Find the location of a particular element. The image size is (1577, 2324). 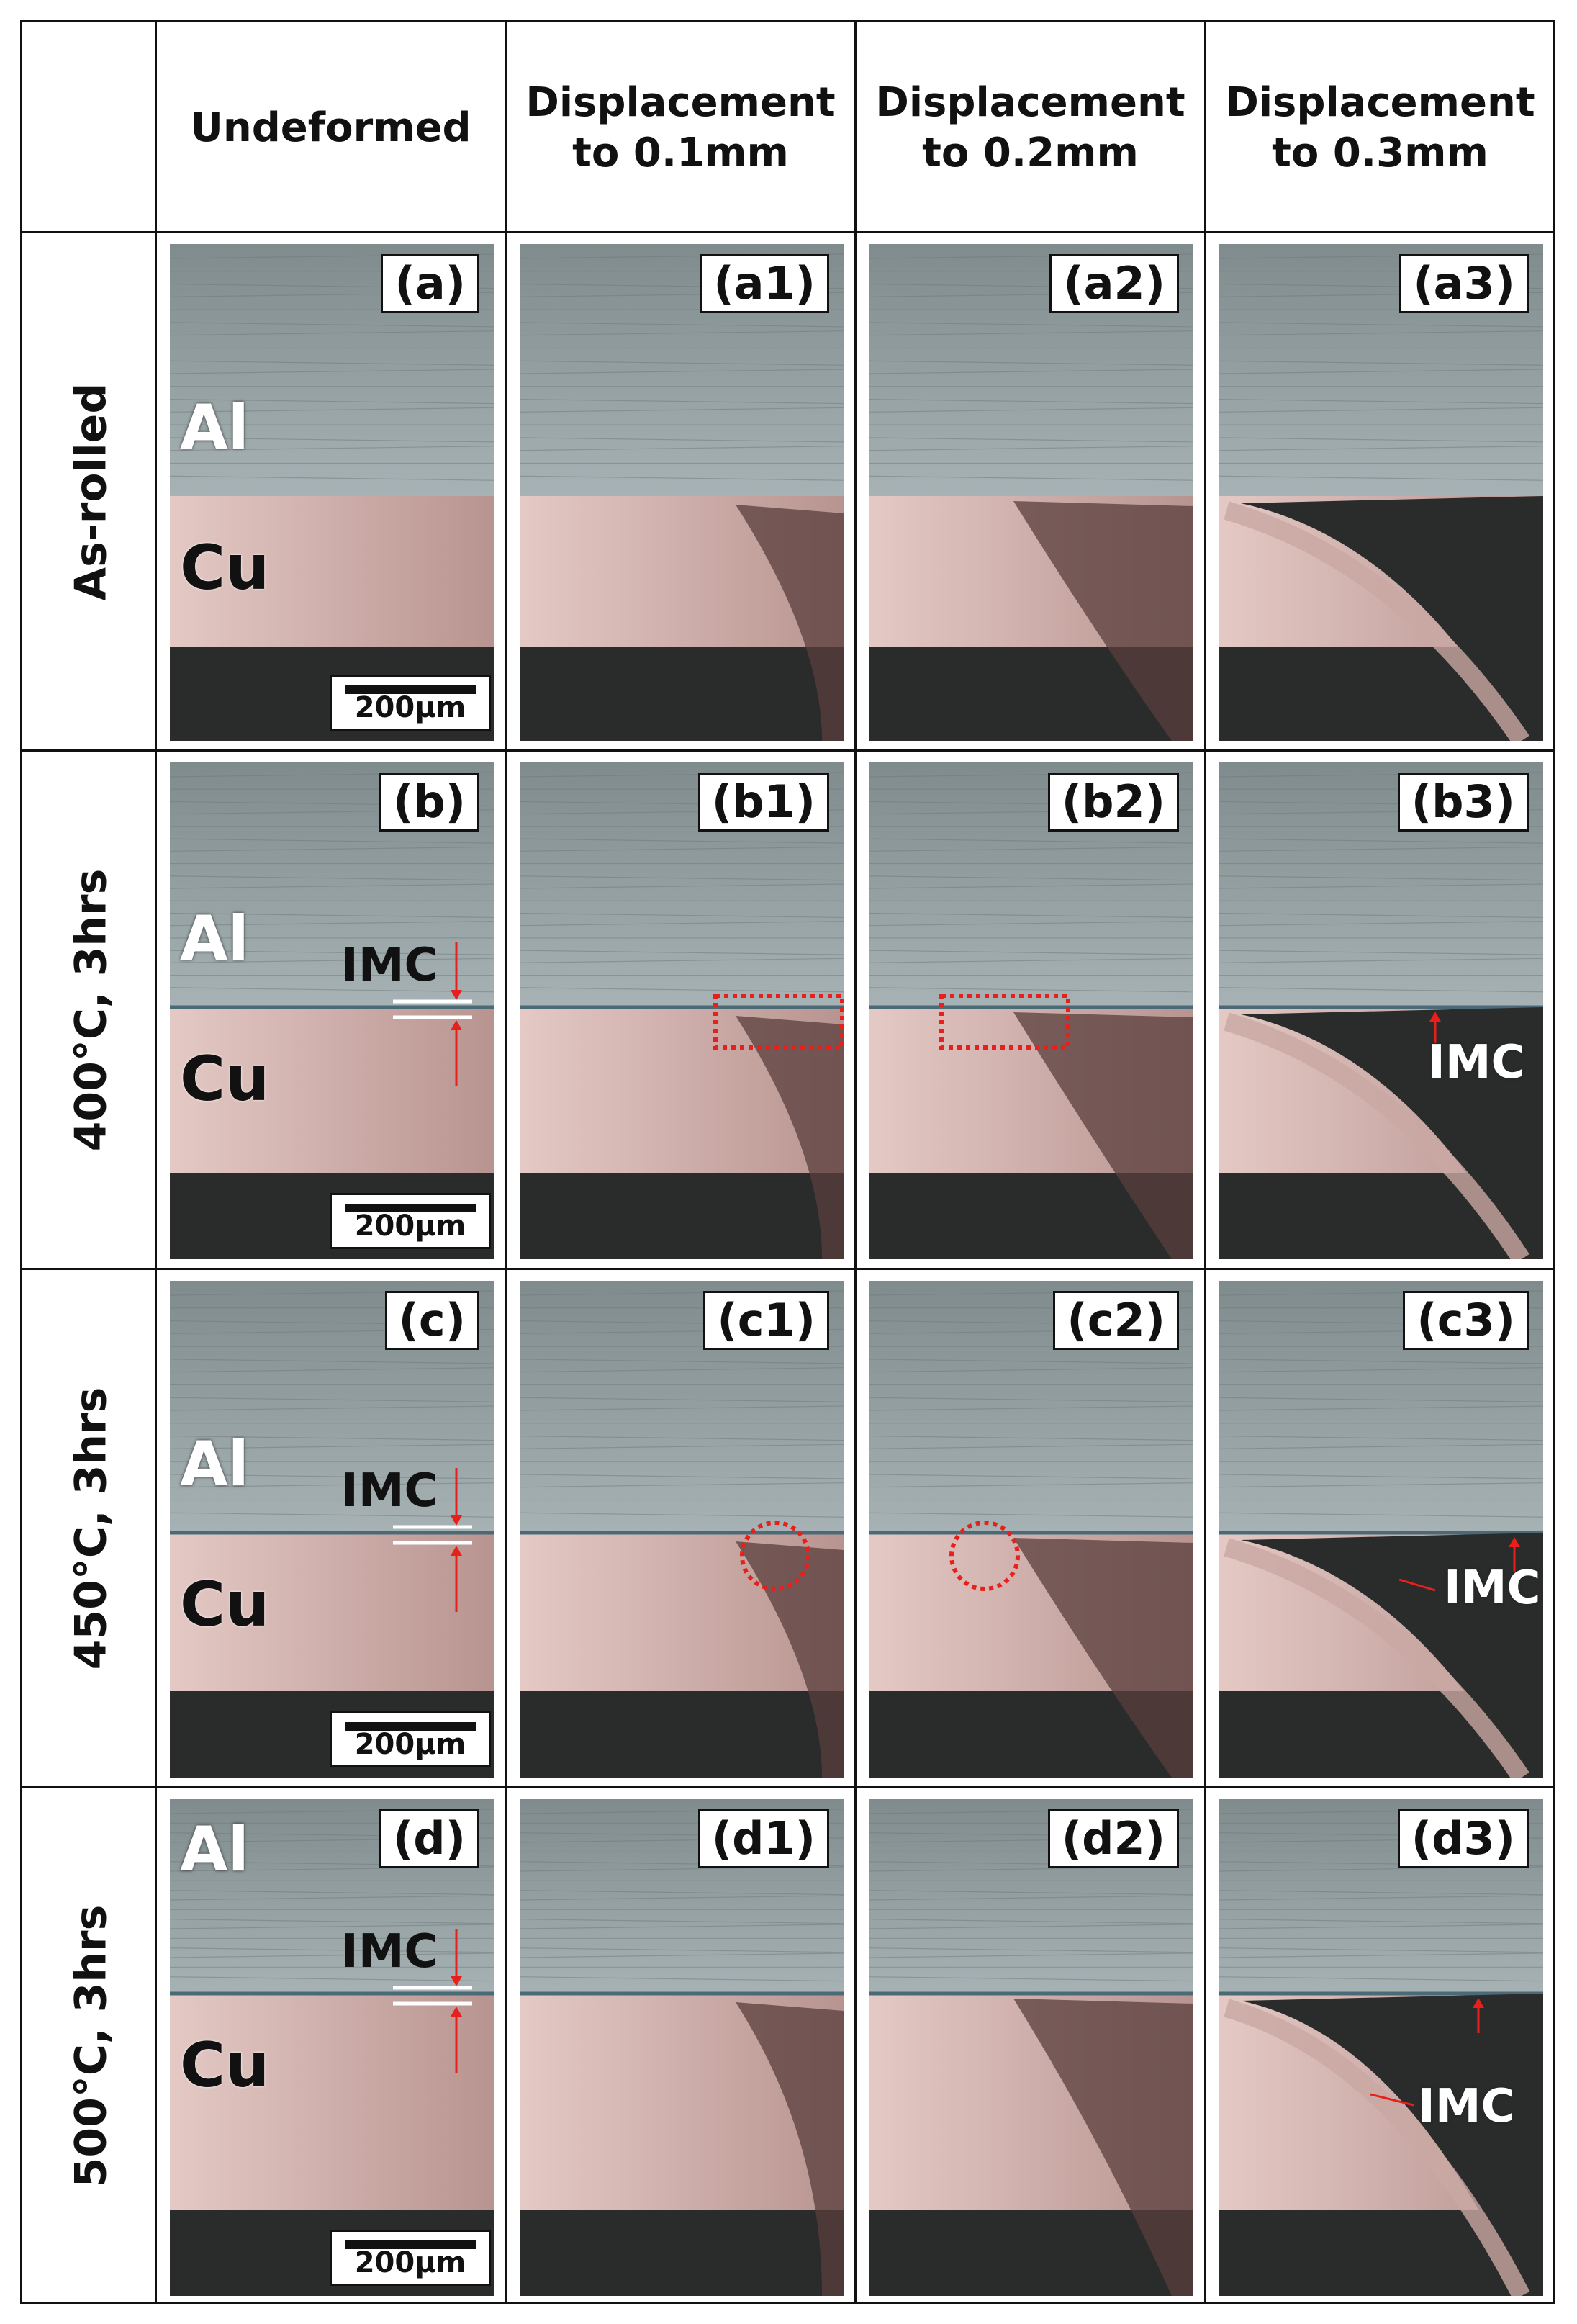

micrograph-panel: (a3) is located at coordinates (1381, 492).